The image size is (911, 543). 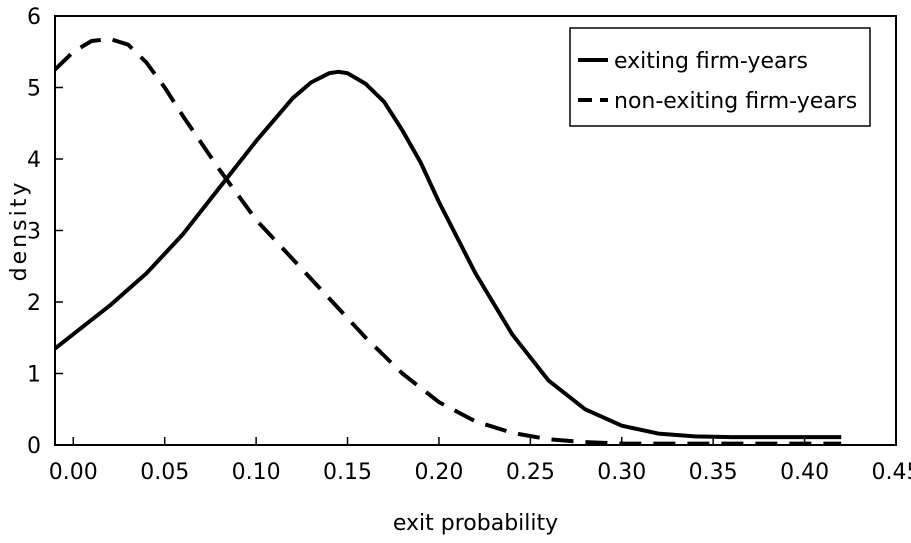 I want to click on x-tick-label: 0.35, so click(x=713, y=472).